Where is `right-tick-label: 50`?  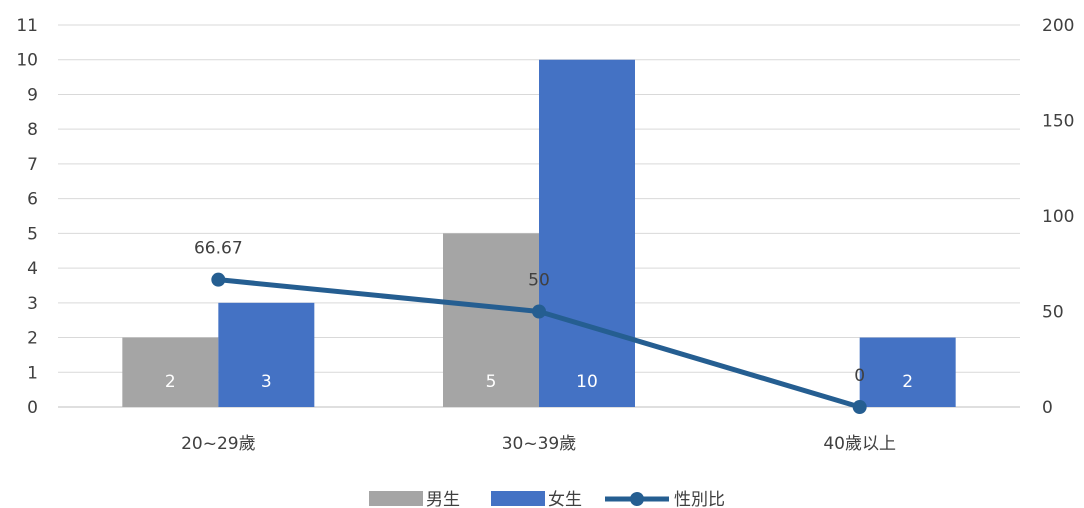
right-tick-label: 50 is located at coordinates (1053, 313).